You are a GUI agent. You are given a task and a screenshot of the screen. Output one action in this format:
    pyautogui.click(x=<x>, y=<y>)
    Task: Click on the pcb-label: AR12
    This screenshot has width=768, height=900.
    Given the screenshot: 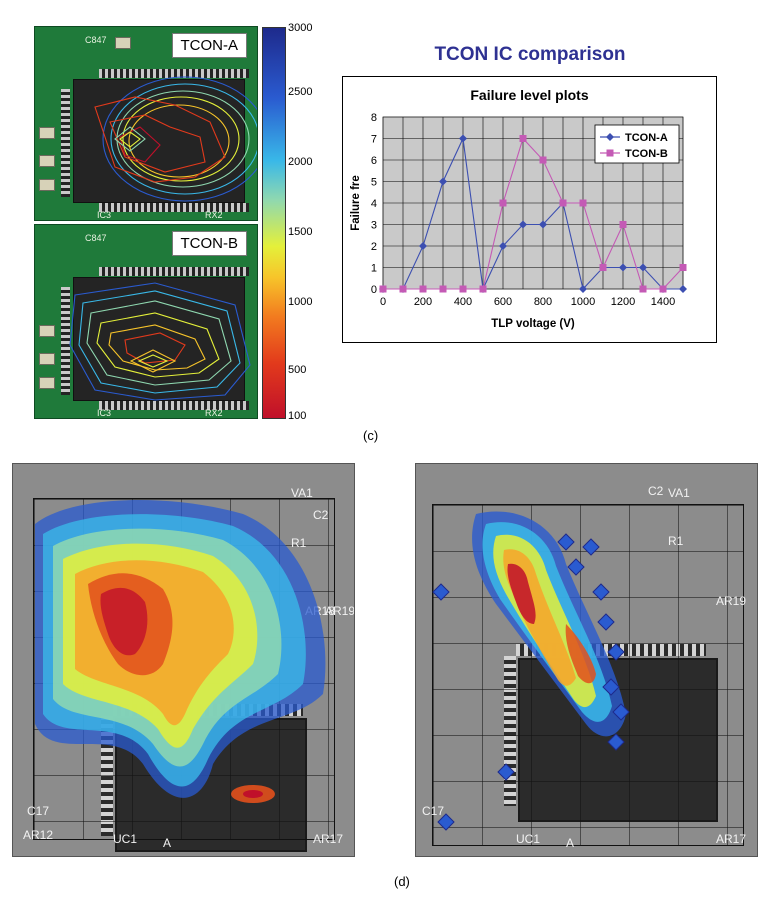 What is the action you would take?
    pyautogui.click(x=38, y=835)
    